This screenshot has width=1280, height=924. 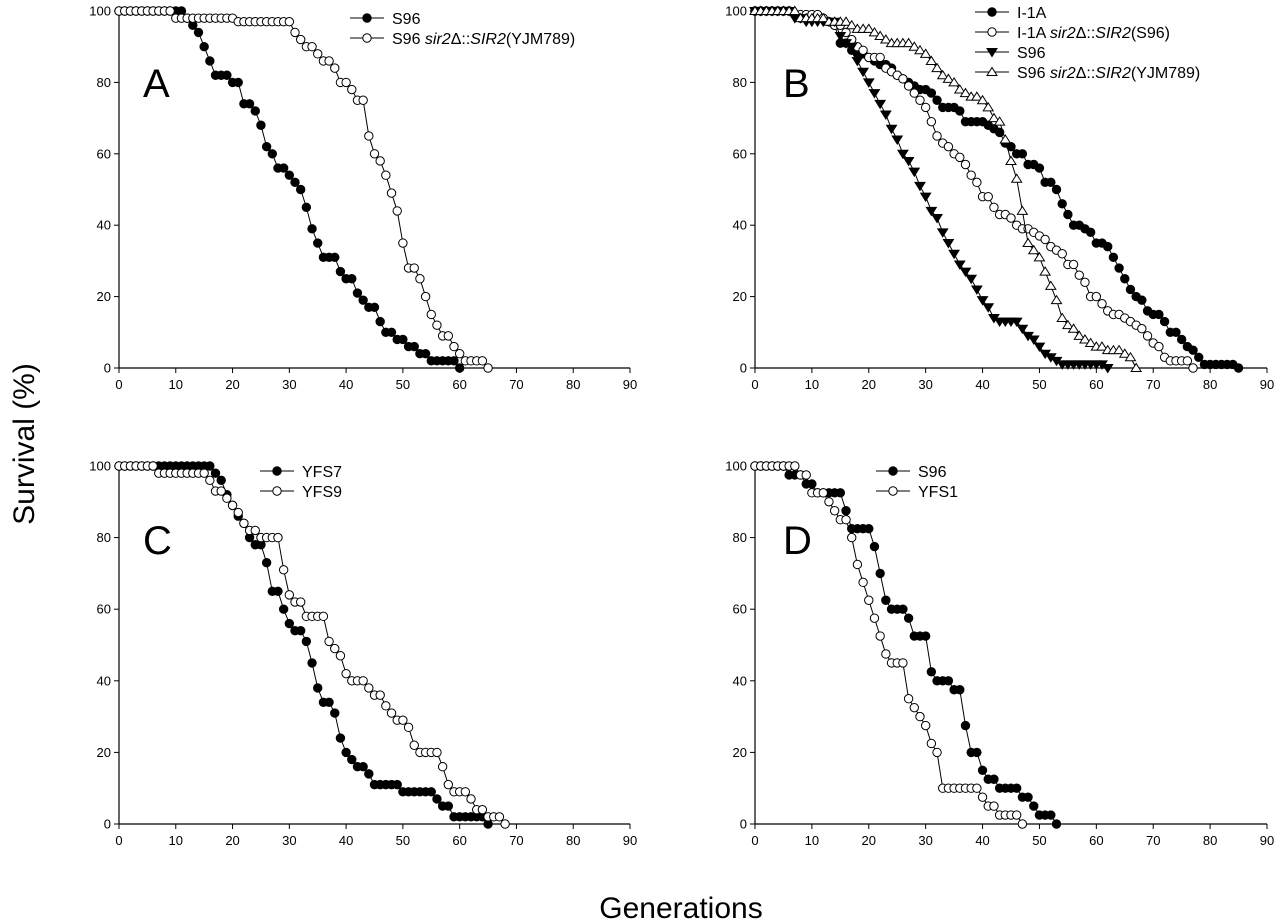 What do you see at coordinates (118, 840) in the screenshot?
I see `x-tick-label: 0` at bounding box center [118, 840].